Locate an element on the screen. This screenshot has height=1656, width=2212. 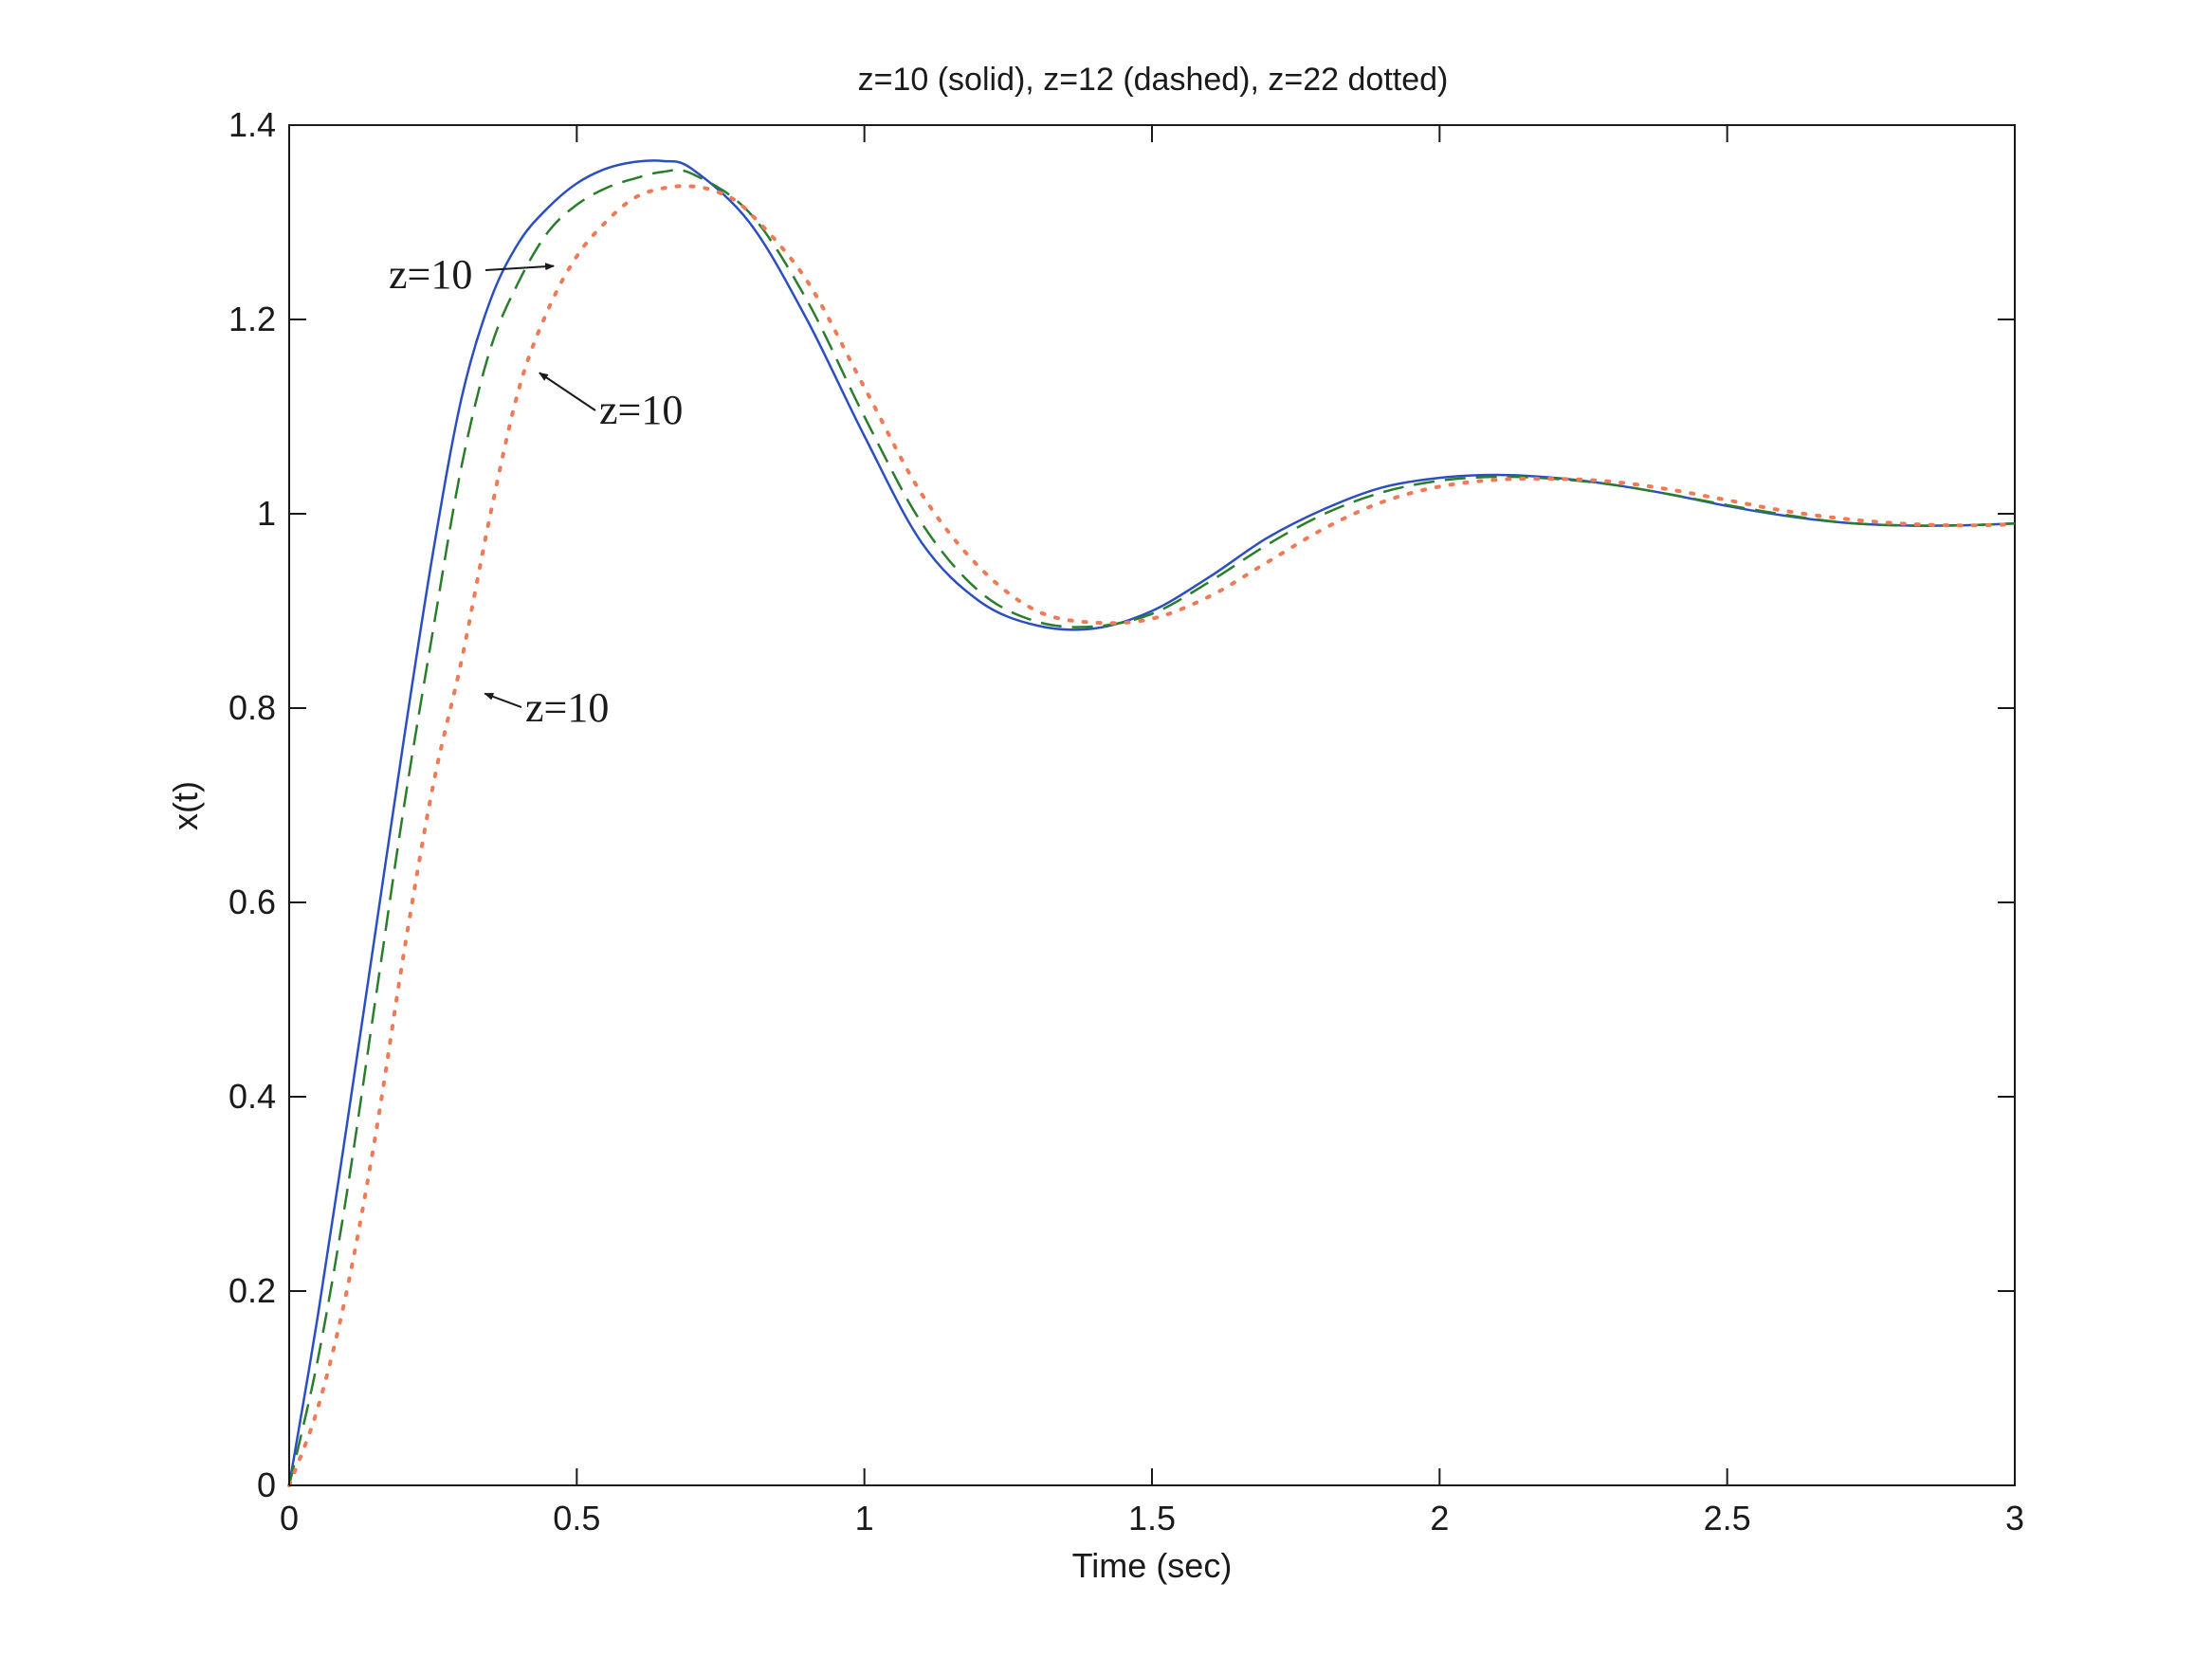
y-tick-label: 0.6 is located at coordinates (252, 902).